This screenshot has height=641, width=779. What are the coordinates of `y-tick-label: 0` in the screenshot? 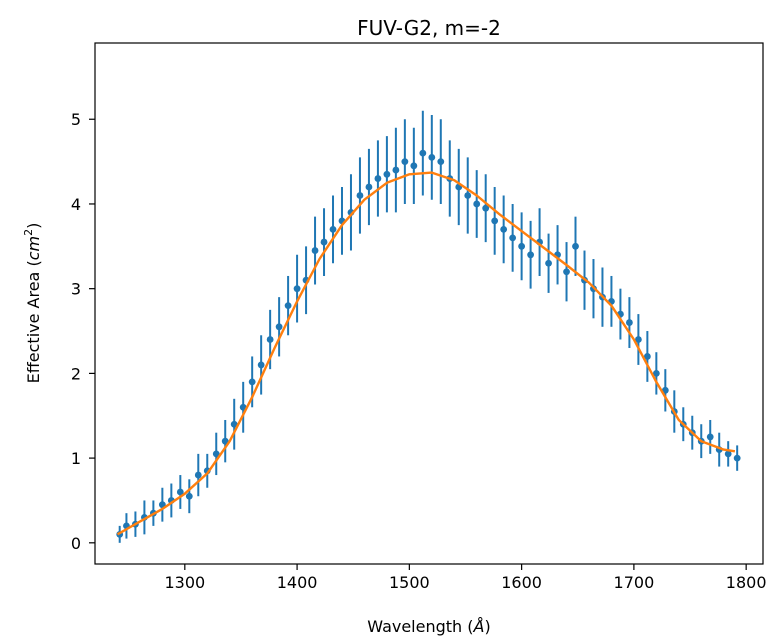 It's located at (76, 543).